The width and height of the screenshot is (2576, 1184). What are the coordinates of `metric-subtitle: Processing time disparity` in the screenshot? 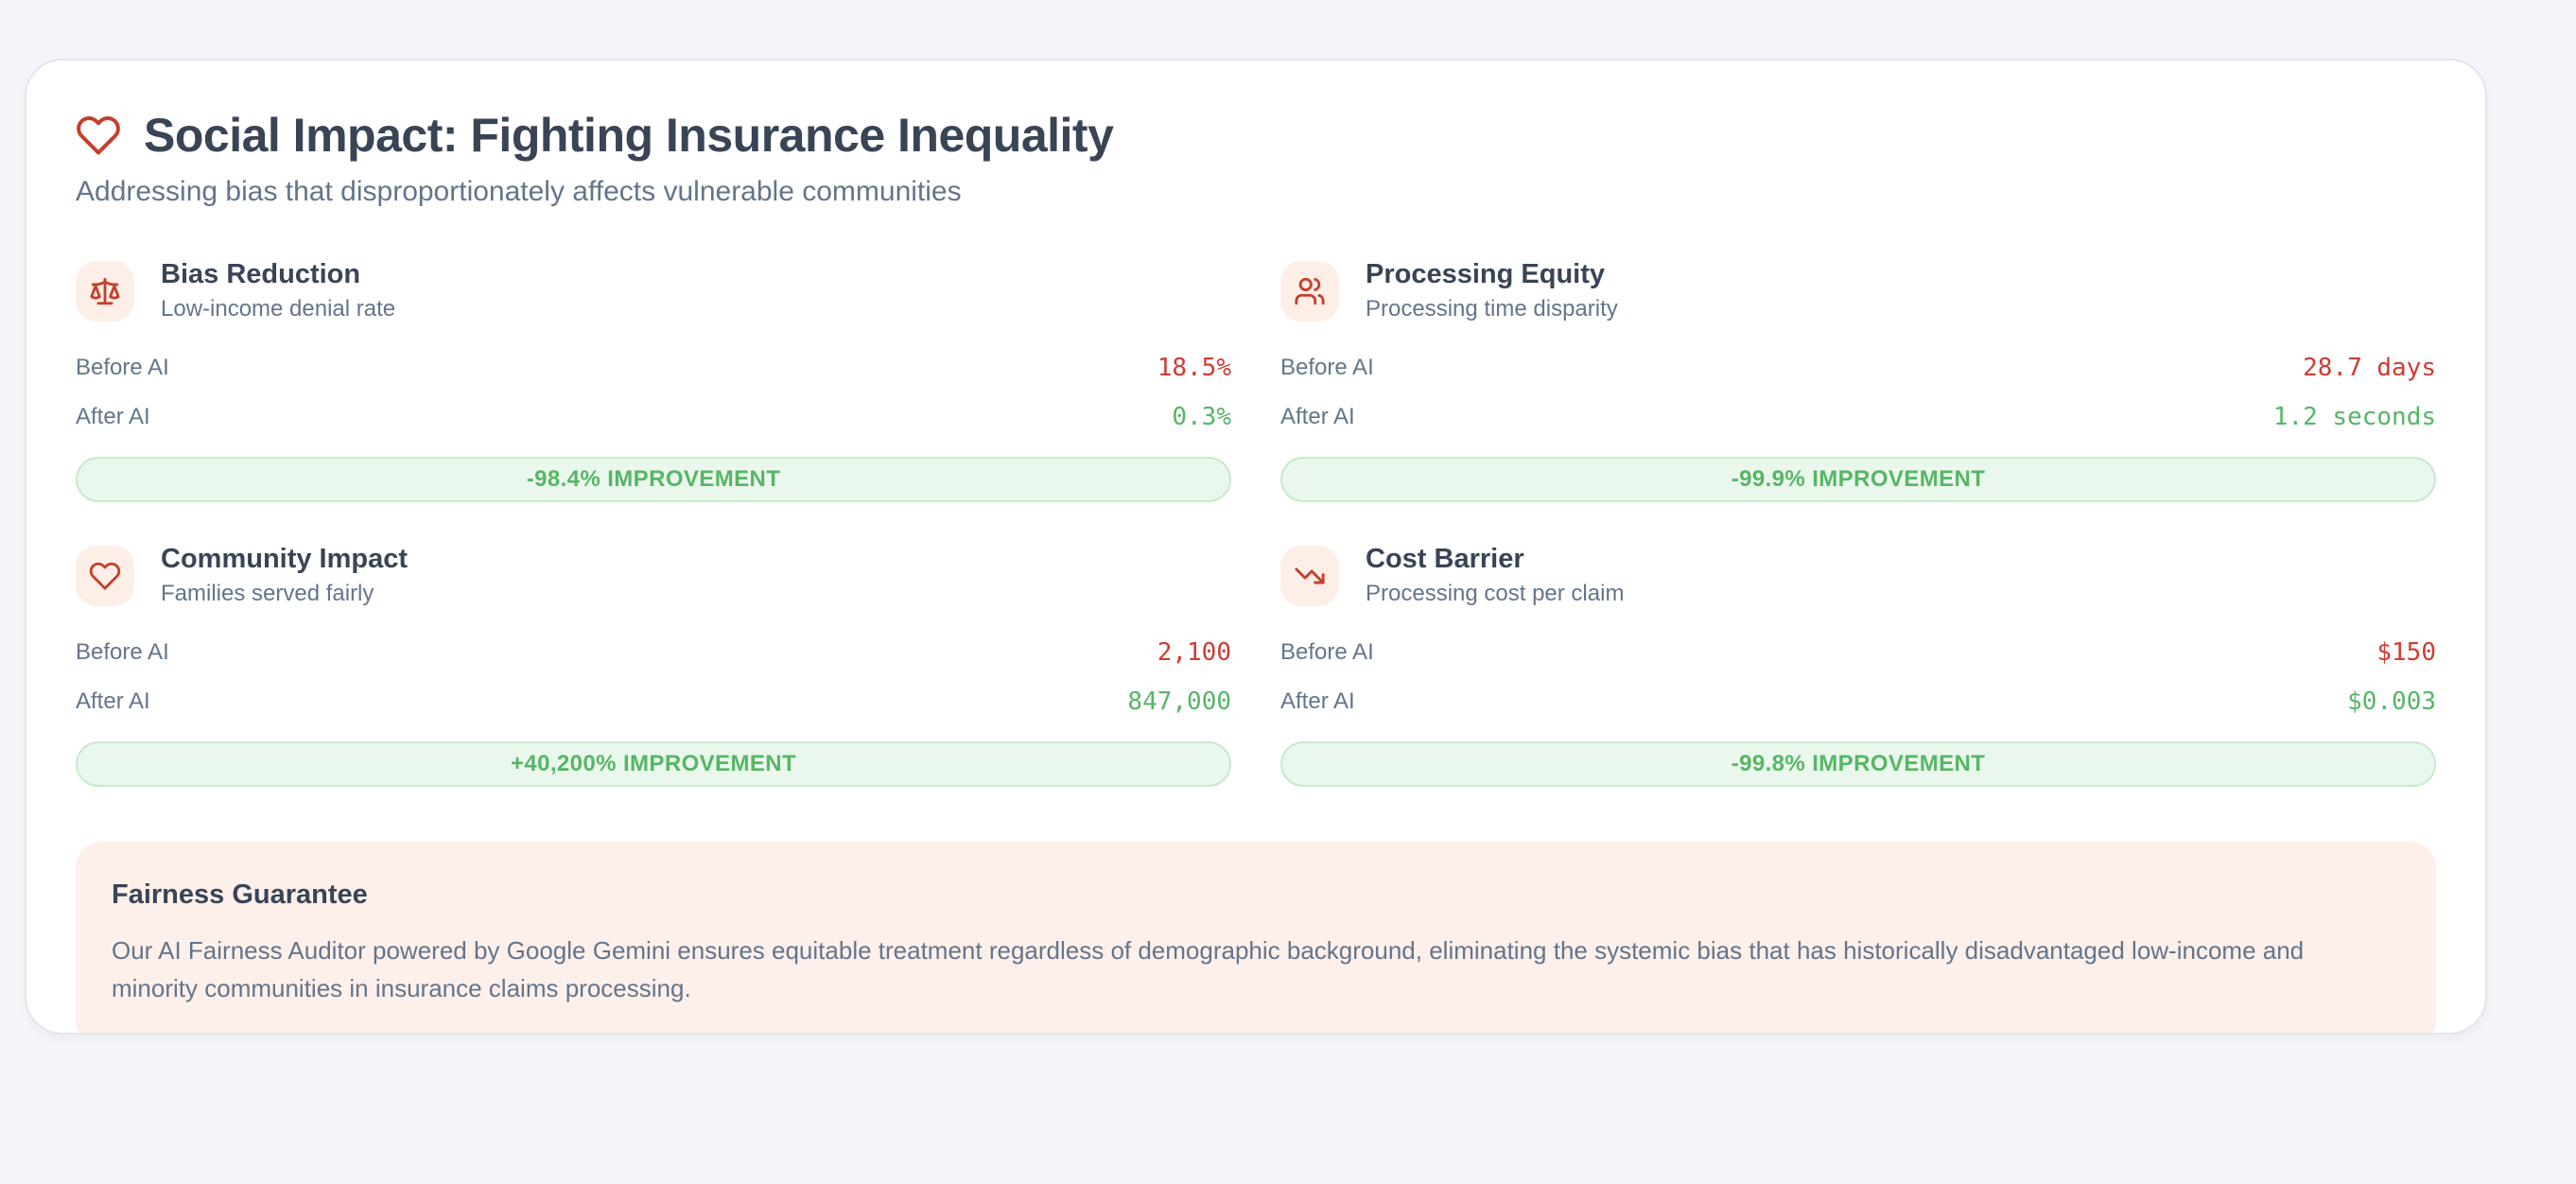 It's located at (1492, 309).